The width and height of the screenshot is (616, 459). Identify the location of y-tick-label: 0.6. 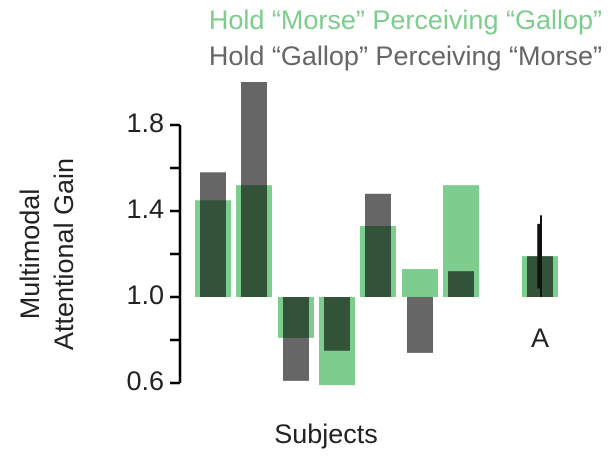
(145, 381).